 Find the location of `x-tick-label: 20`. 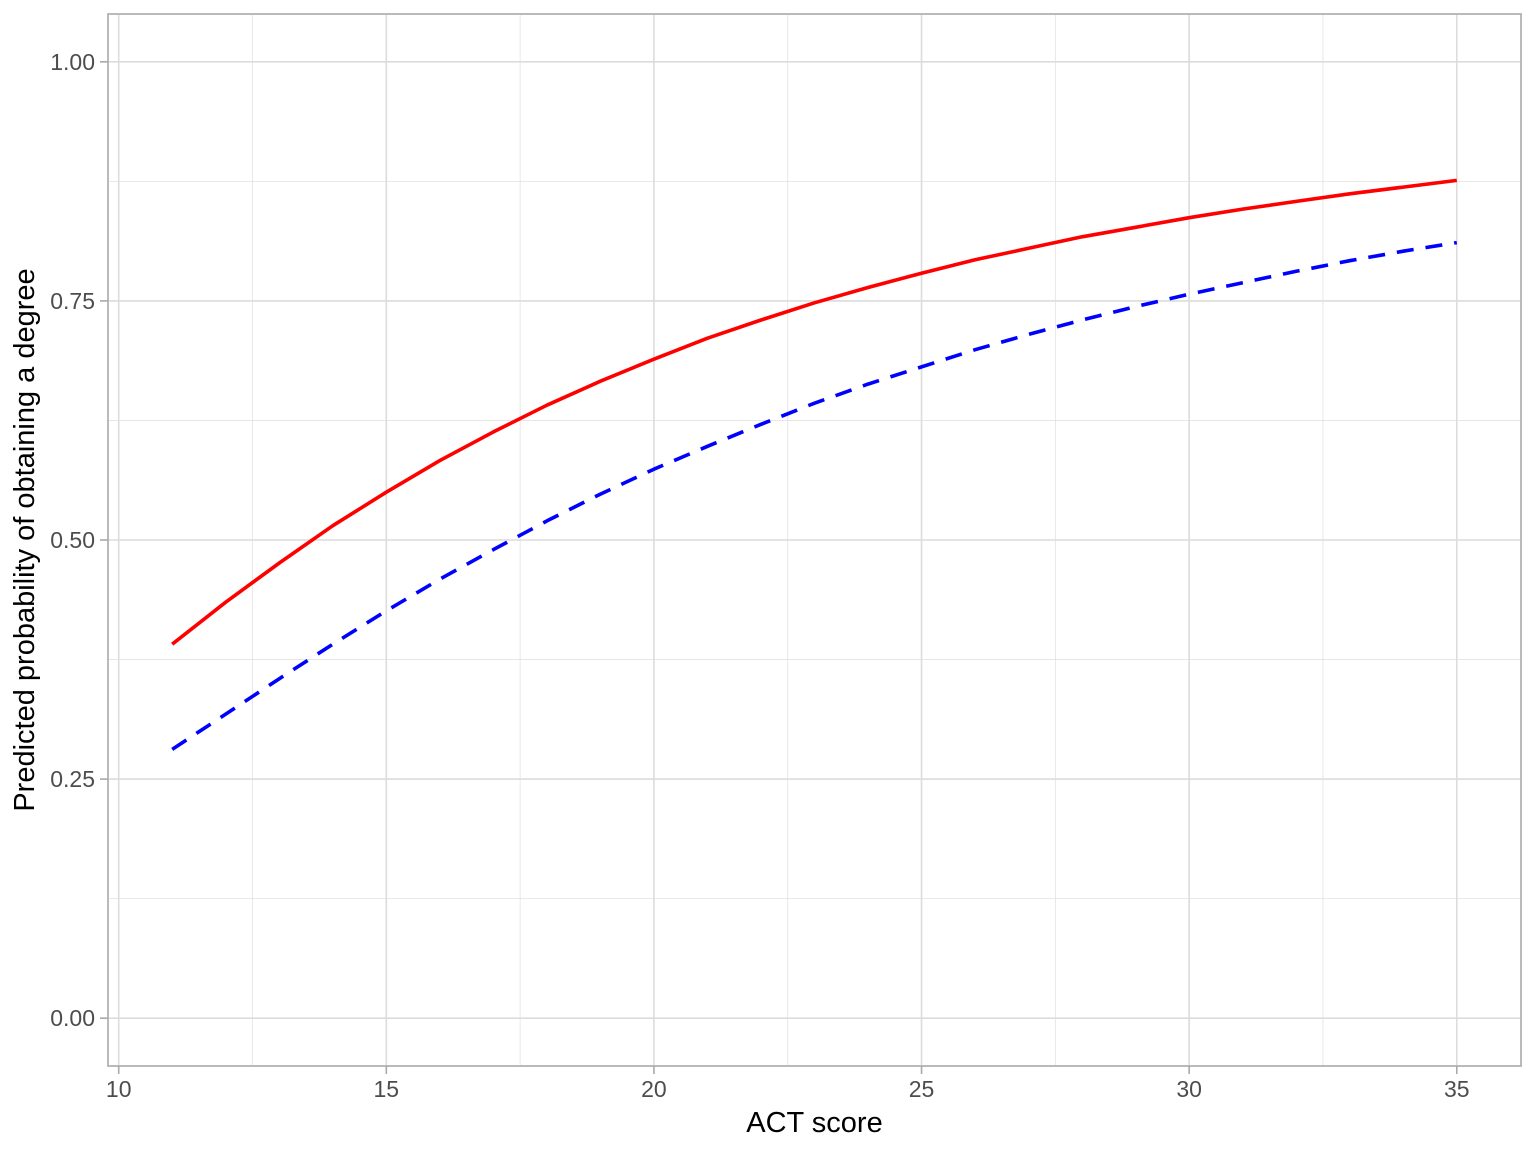

x-tick-label: 20 is located at coordinates (654, 1089).